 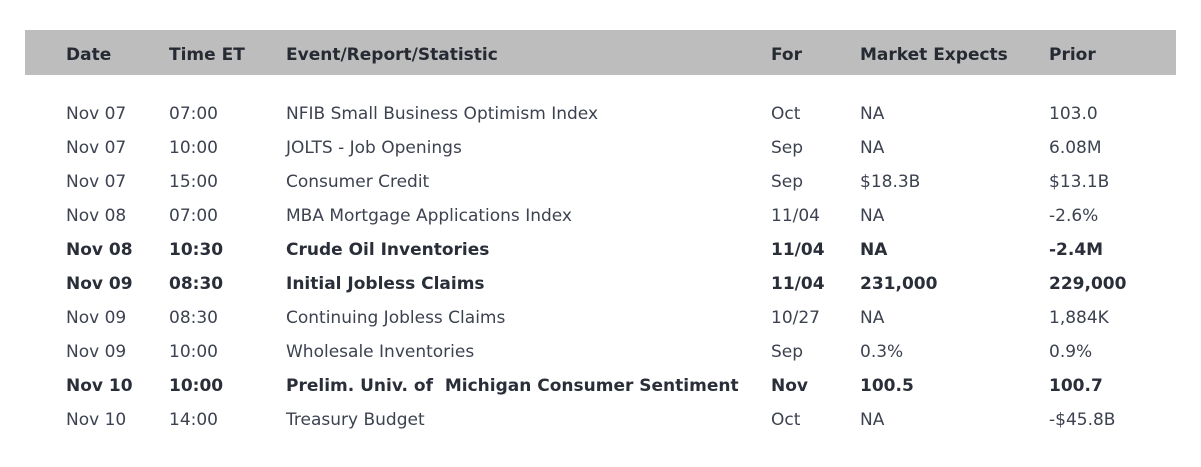 What do you see at coordinates (374, 148) in the screenshot?
I see `cell-event: JOLTS - Job Openings` at bounding box center [374, 148].